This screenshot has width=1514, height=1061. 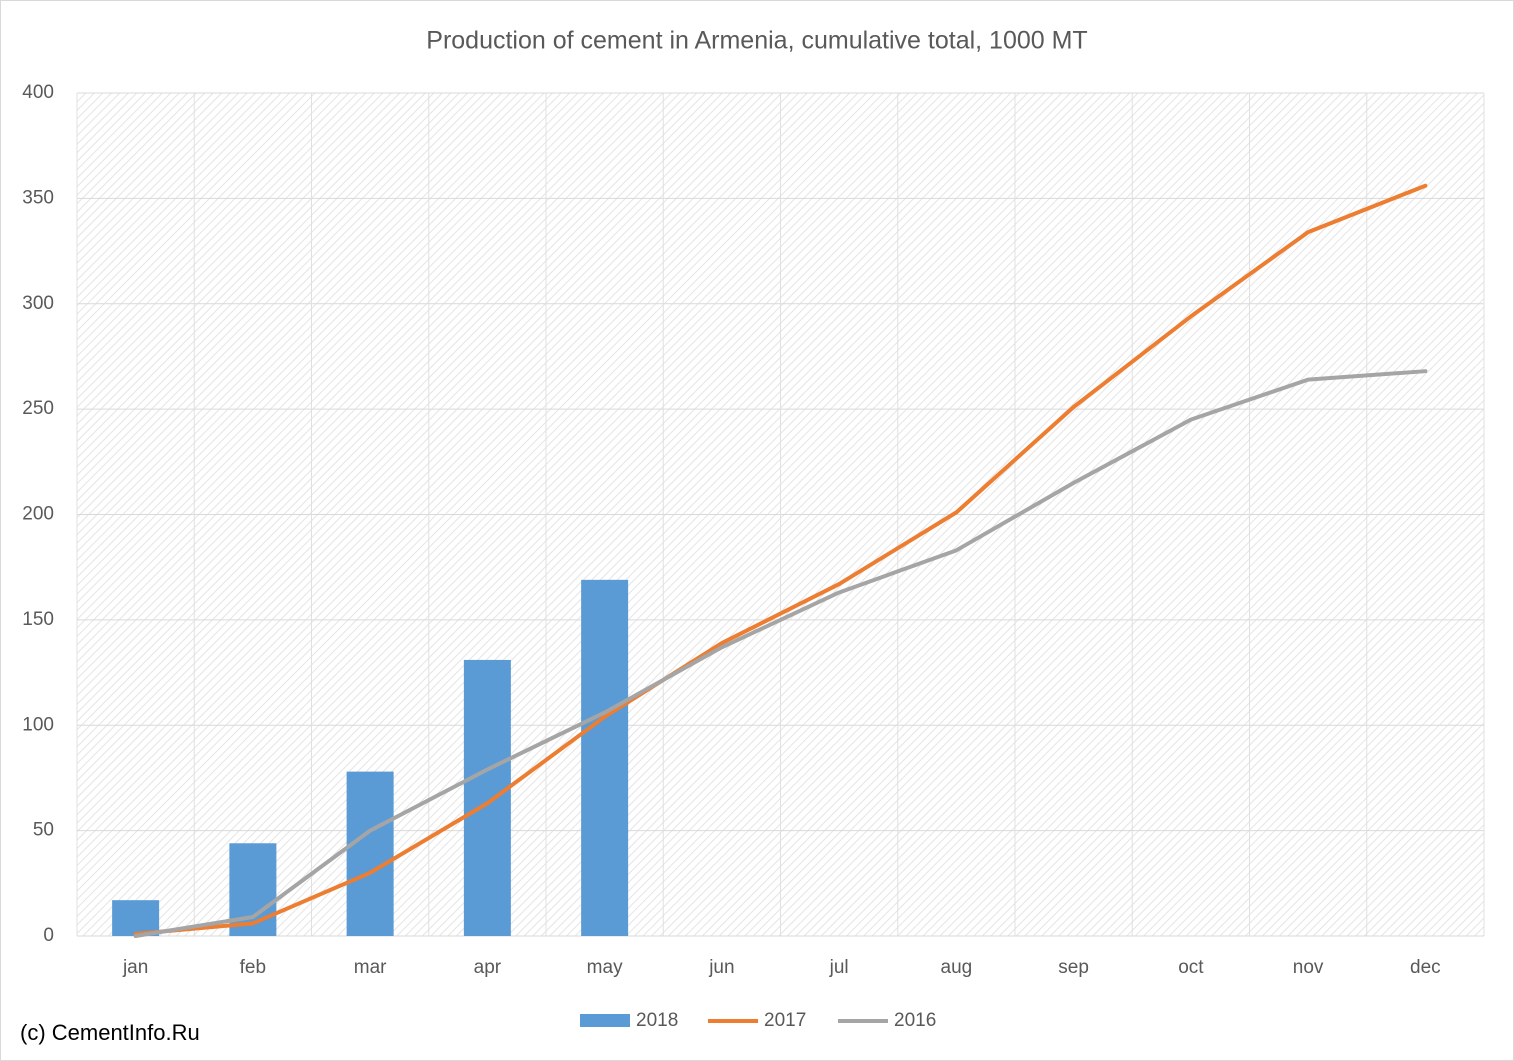 I want to click on x-tick-label: oct, so click(x=1191, y=967).